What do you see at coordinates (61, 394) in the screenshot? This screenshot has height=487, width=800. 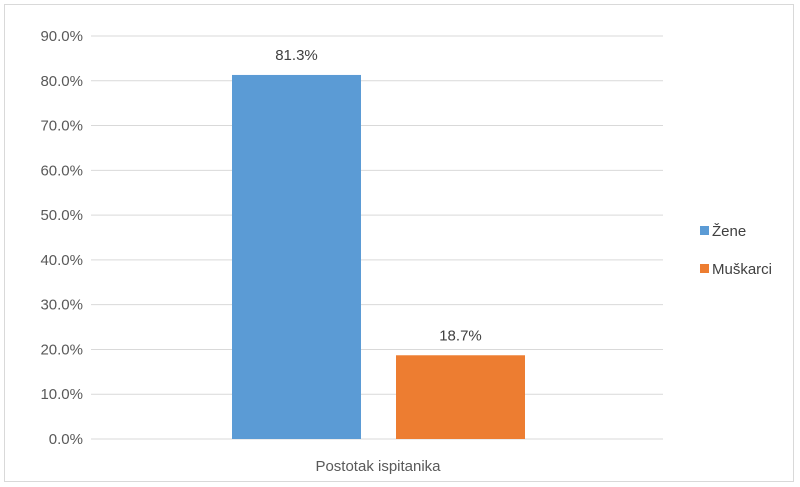 I see `y-tick-label: 10.0%` at bounding box center [61, 394].